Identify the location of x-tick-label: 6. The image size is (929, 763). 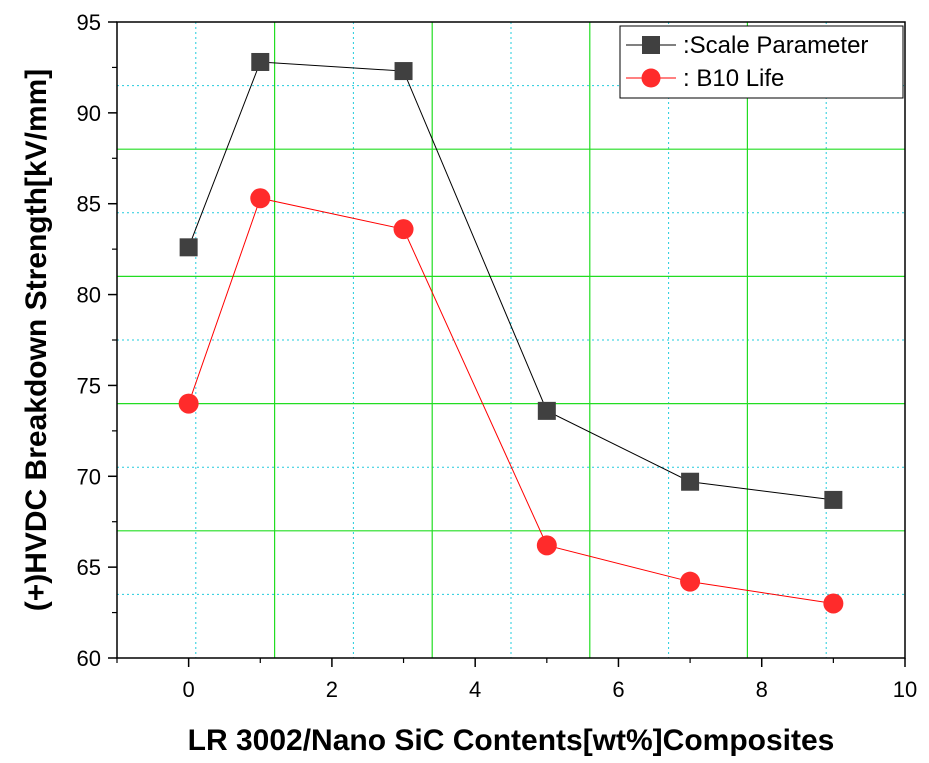
(618, 689).